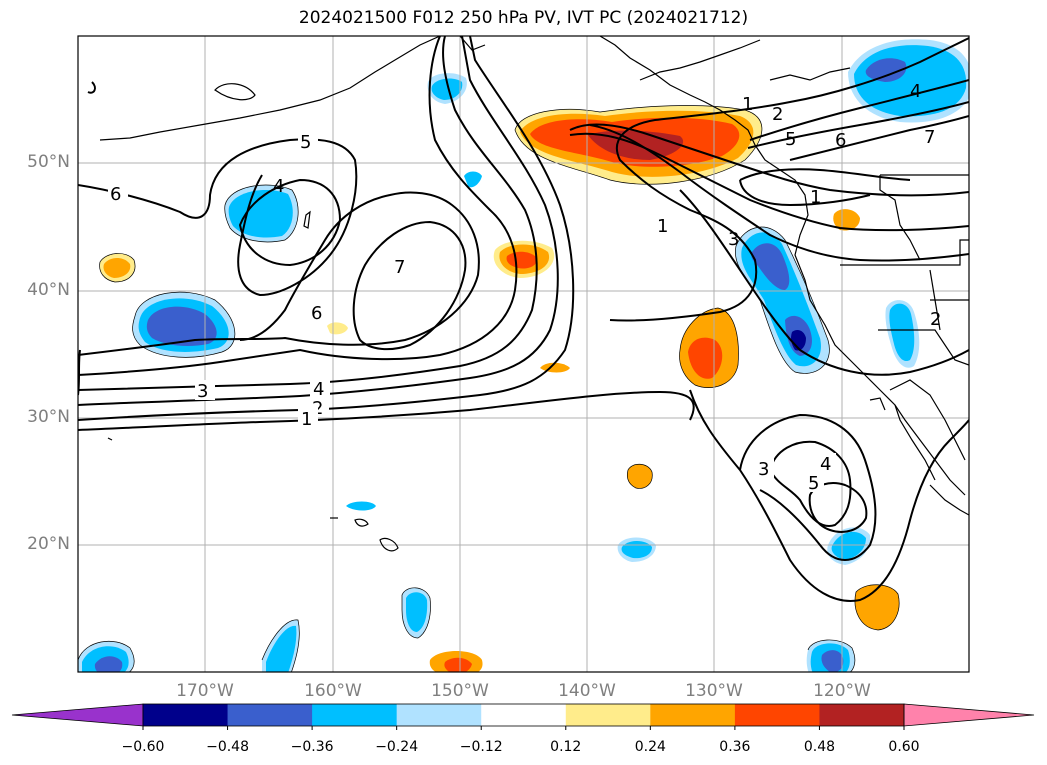 The width and height of the screenshot is (1047, 765). I want to click on lat-label-40: 40°N, so click(48, 290).